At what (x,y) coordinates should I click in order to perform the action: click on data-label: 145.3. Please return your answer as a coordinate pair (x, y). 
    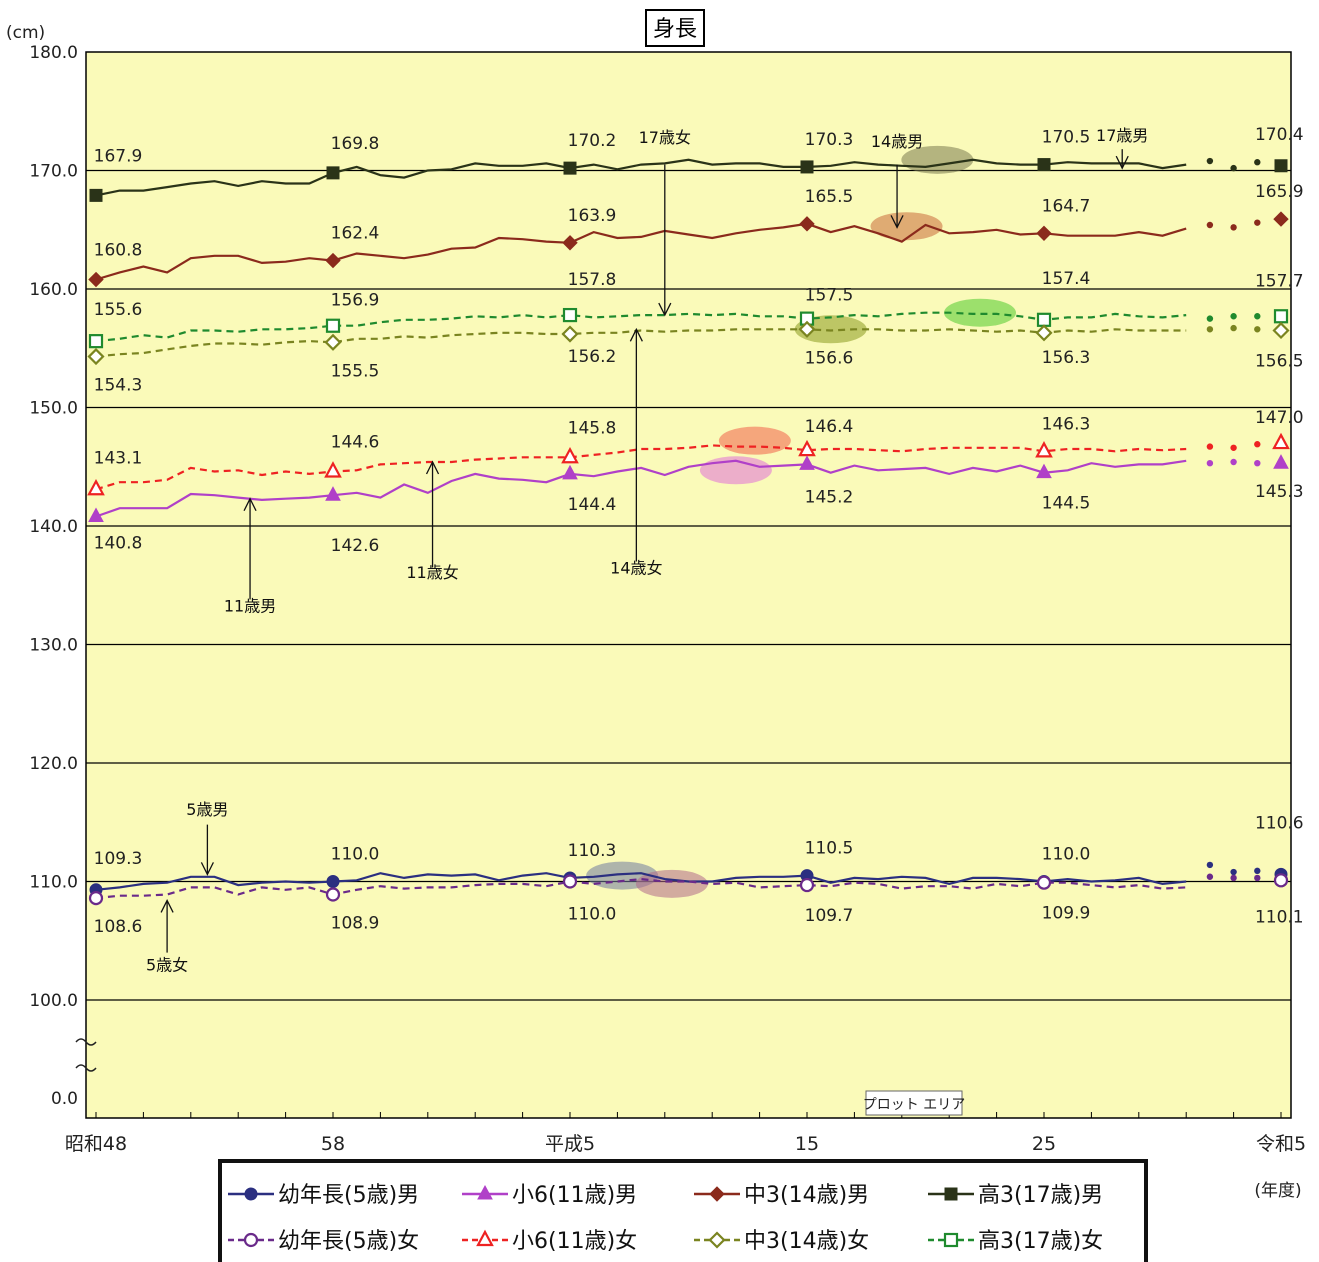
    Looking at the image, I should click on (1279, 492).